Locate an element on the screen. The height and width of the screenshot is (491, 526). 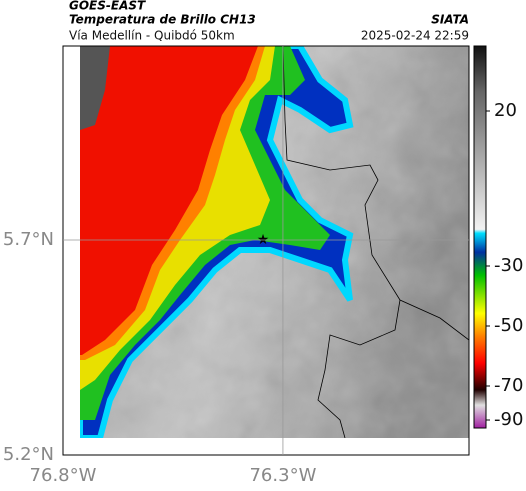
x-tick-label: 76.8°W is located at coordinates (63, 475).